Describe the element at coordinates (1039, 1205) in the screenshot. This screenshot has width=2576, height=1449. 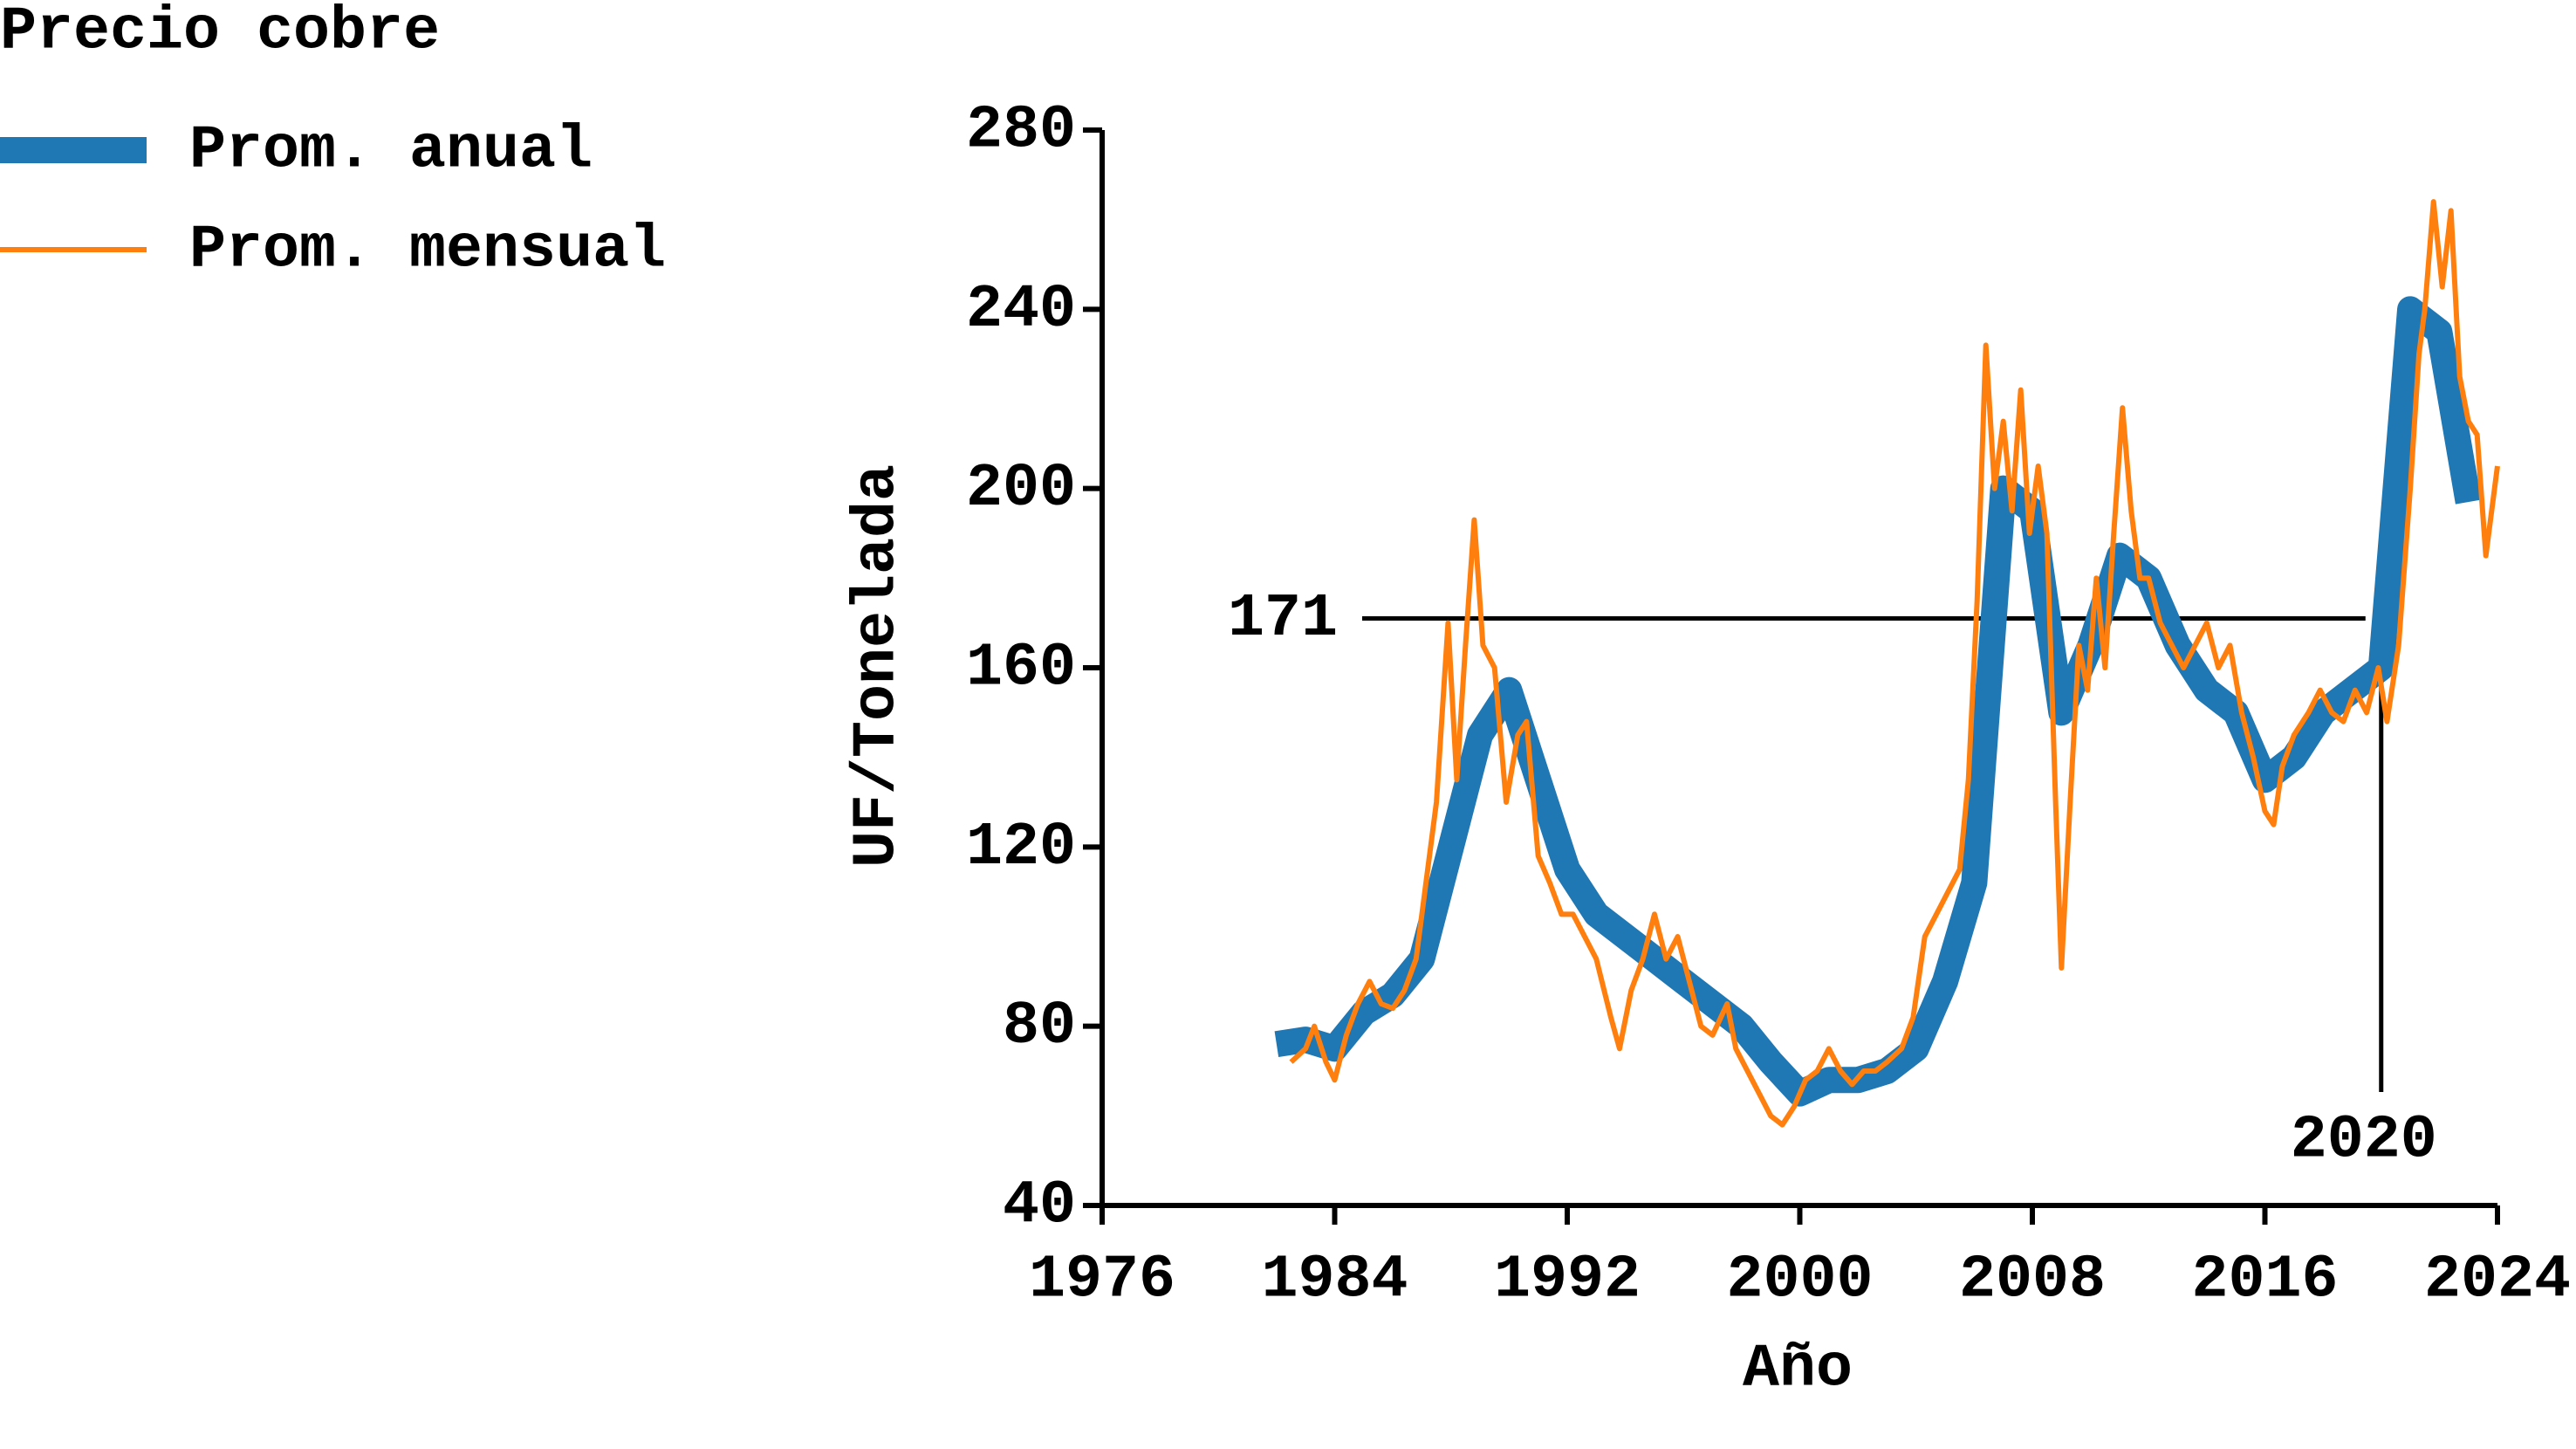
I see `y-tick-label: 40` at that location.